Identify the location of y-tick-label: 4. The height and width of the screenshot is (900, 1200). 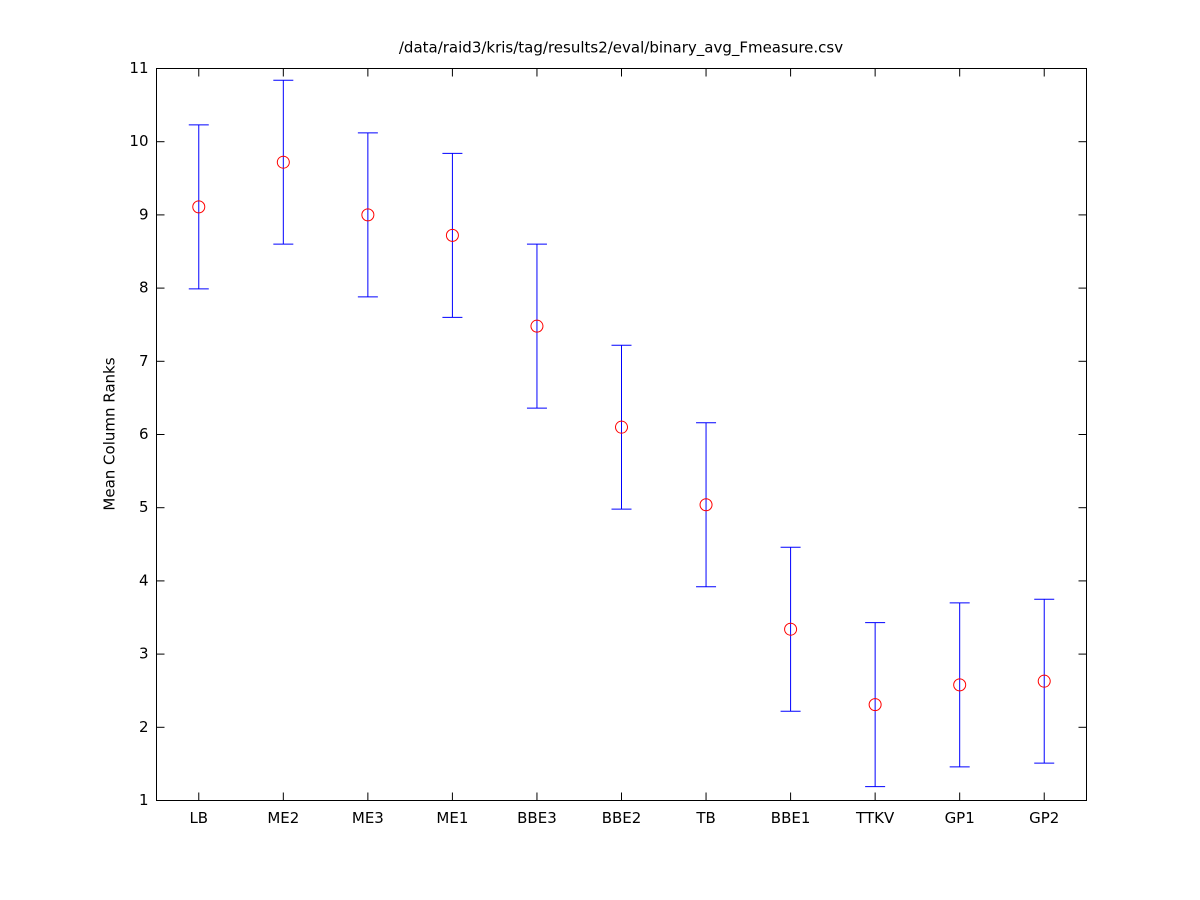
(144, 580).